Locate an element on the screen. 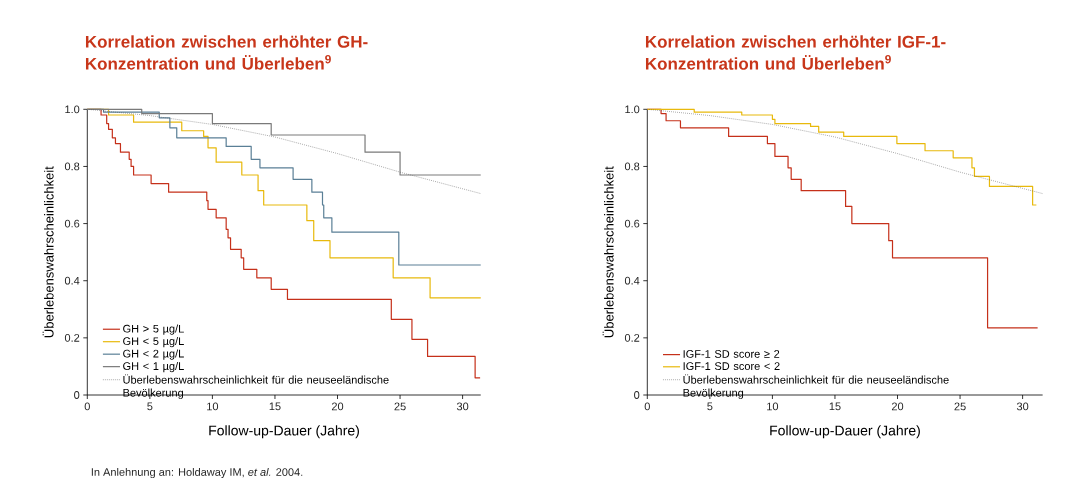  legend-label: IGF-1 SD score < 2 is located at coordinates (731, 366).